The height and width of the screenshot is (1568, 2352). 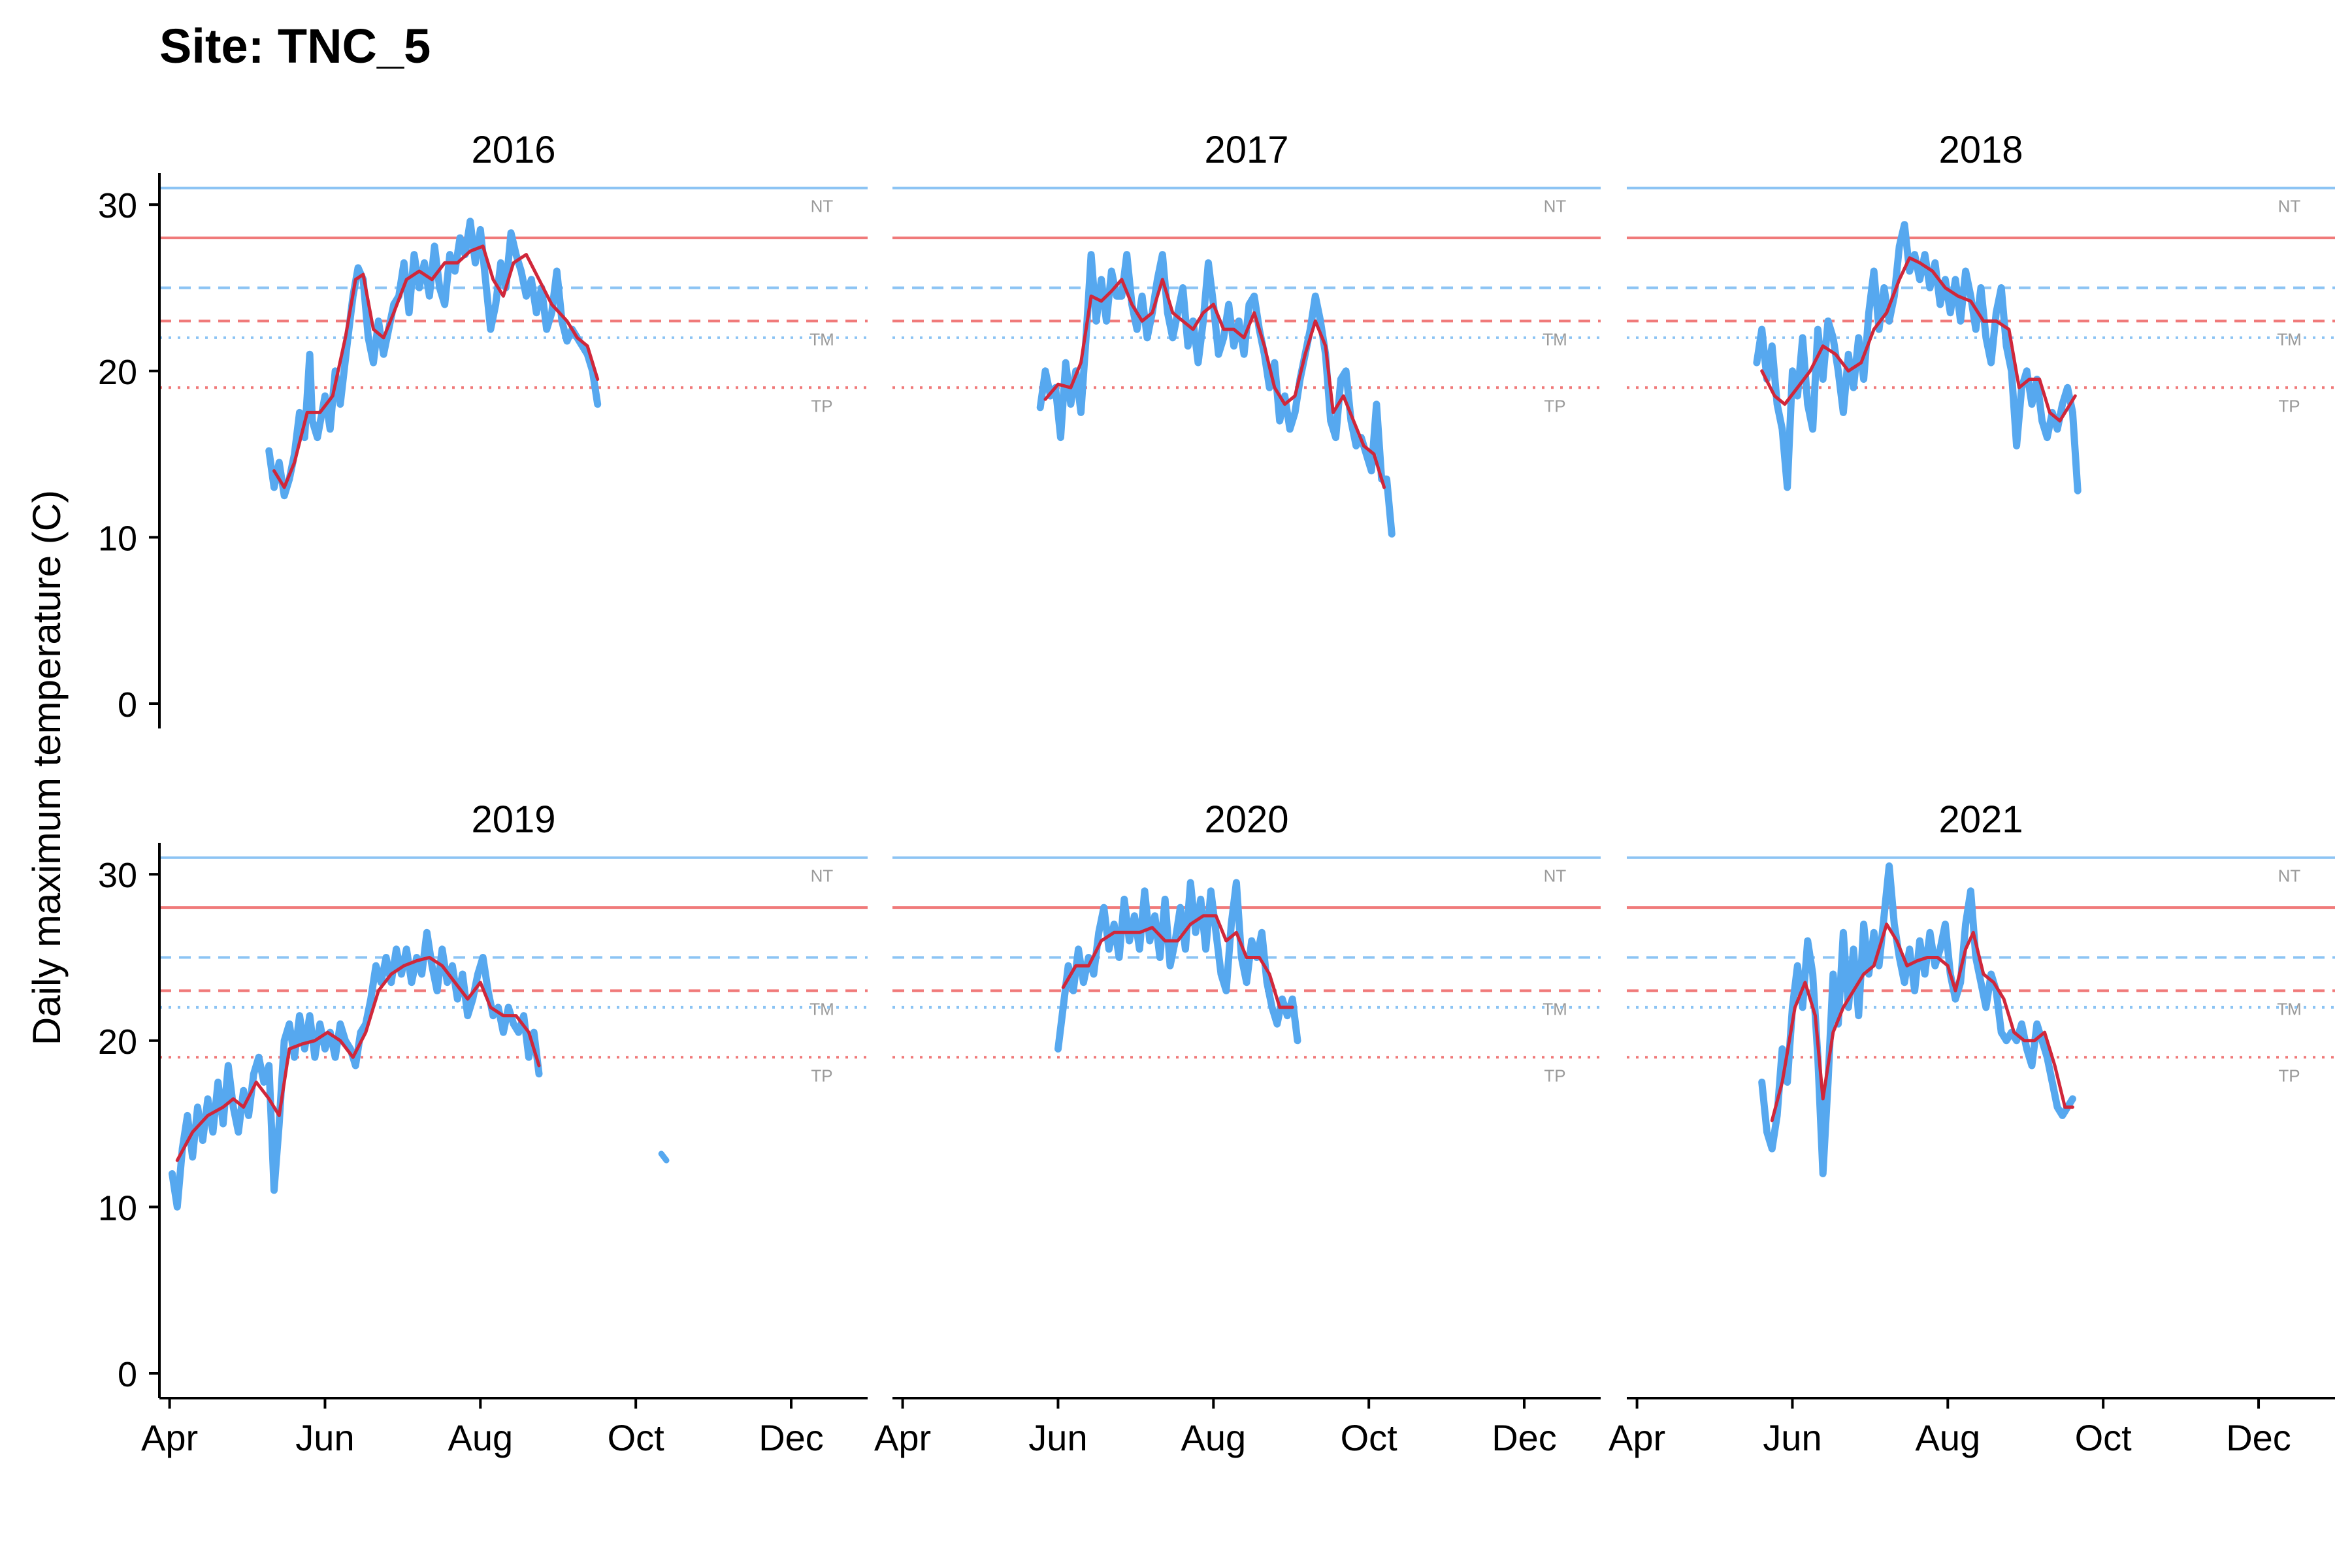 I want to click on facet-panel-2016: 2016 NT TM TP 0 10 20 30, so click(x=483, y=428).